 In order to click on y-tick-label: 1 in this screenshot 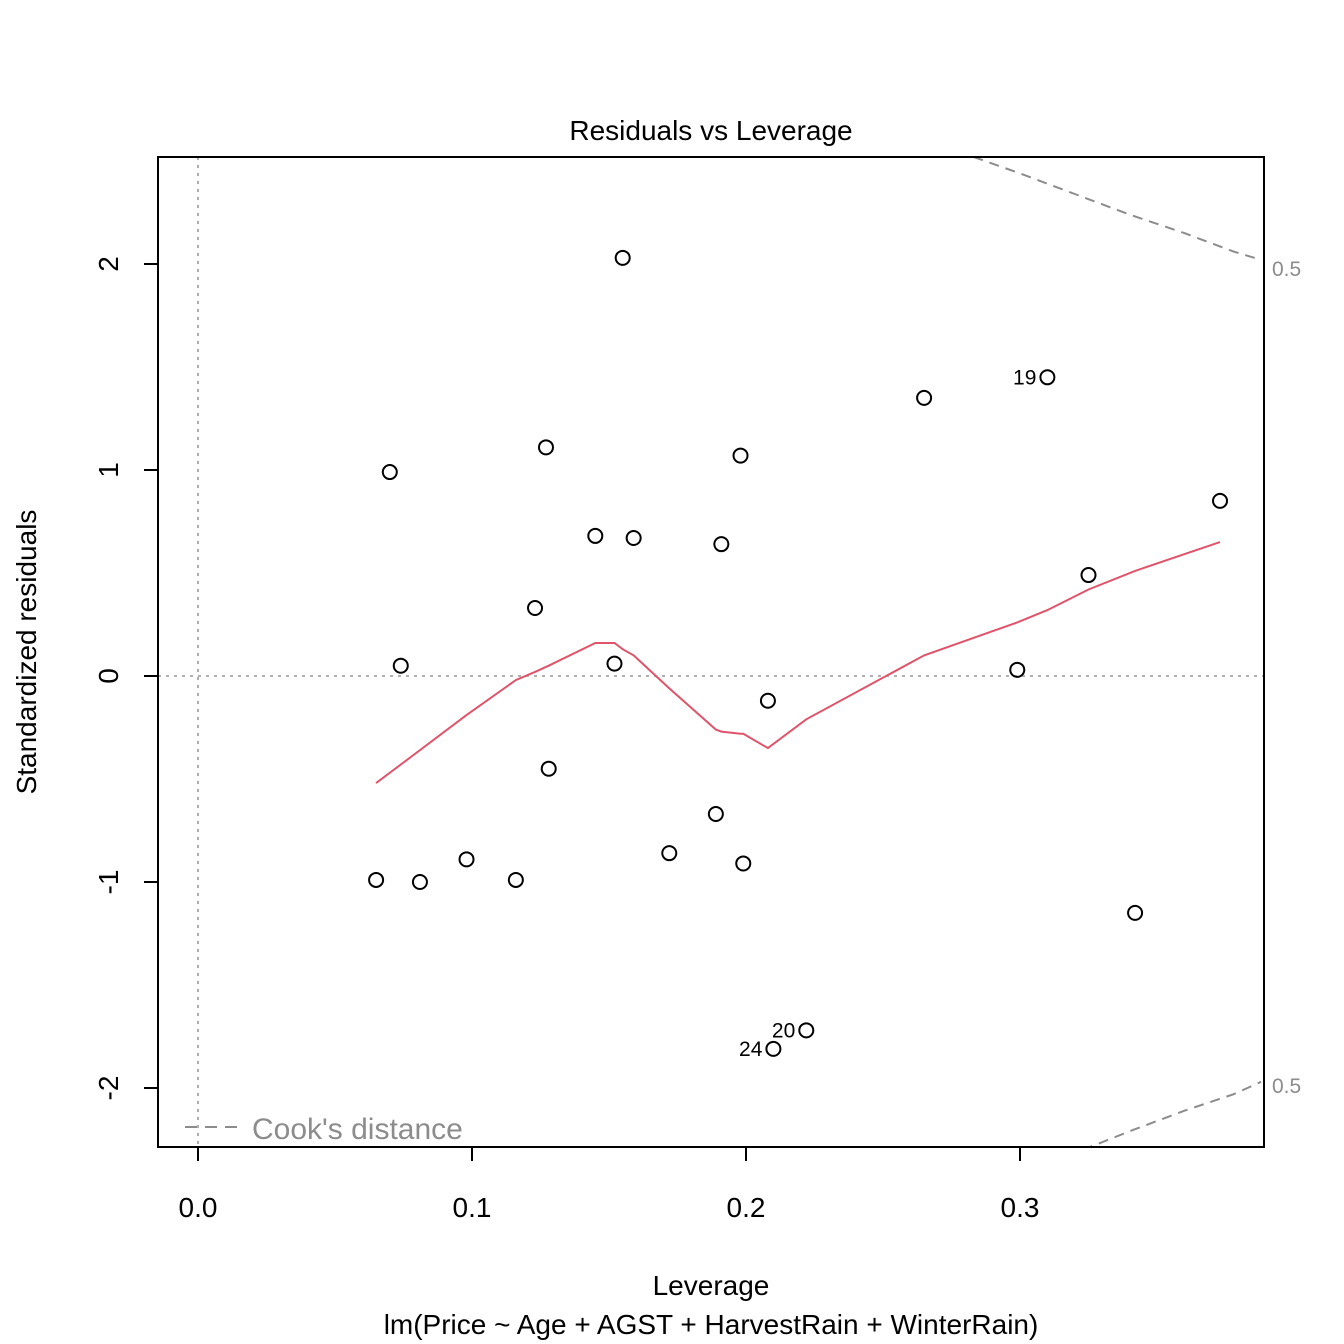, I will do `click(108, 470)`.